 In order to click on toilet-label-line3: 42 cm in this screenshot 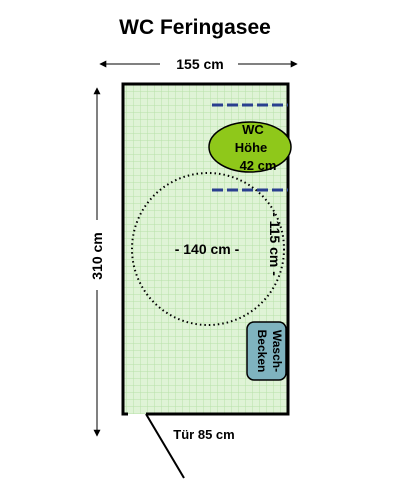, I will do `click(258, 165)`.